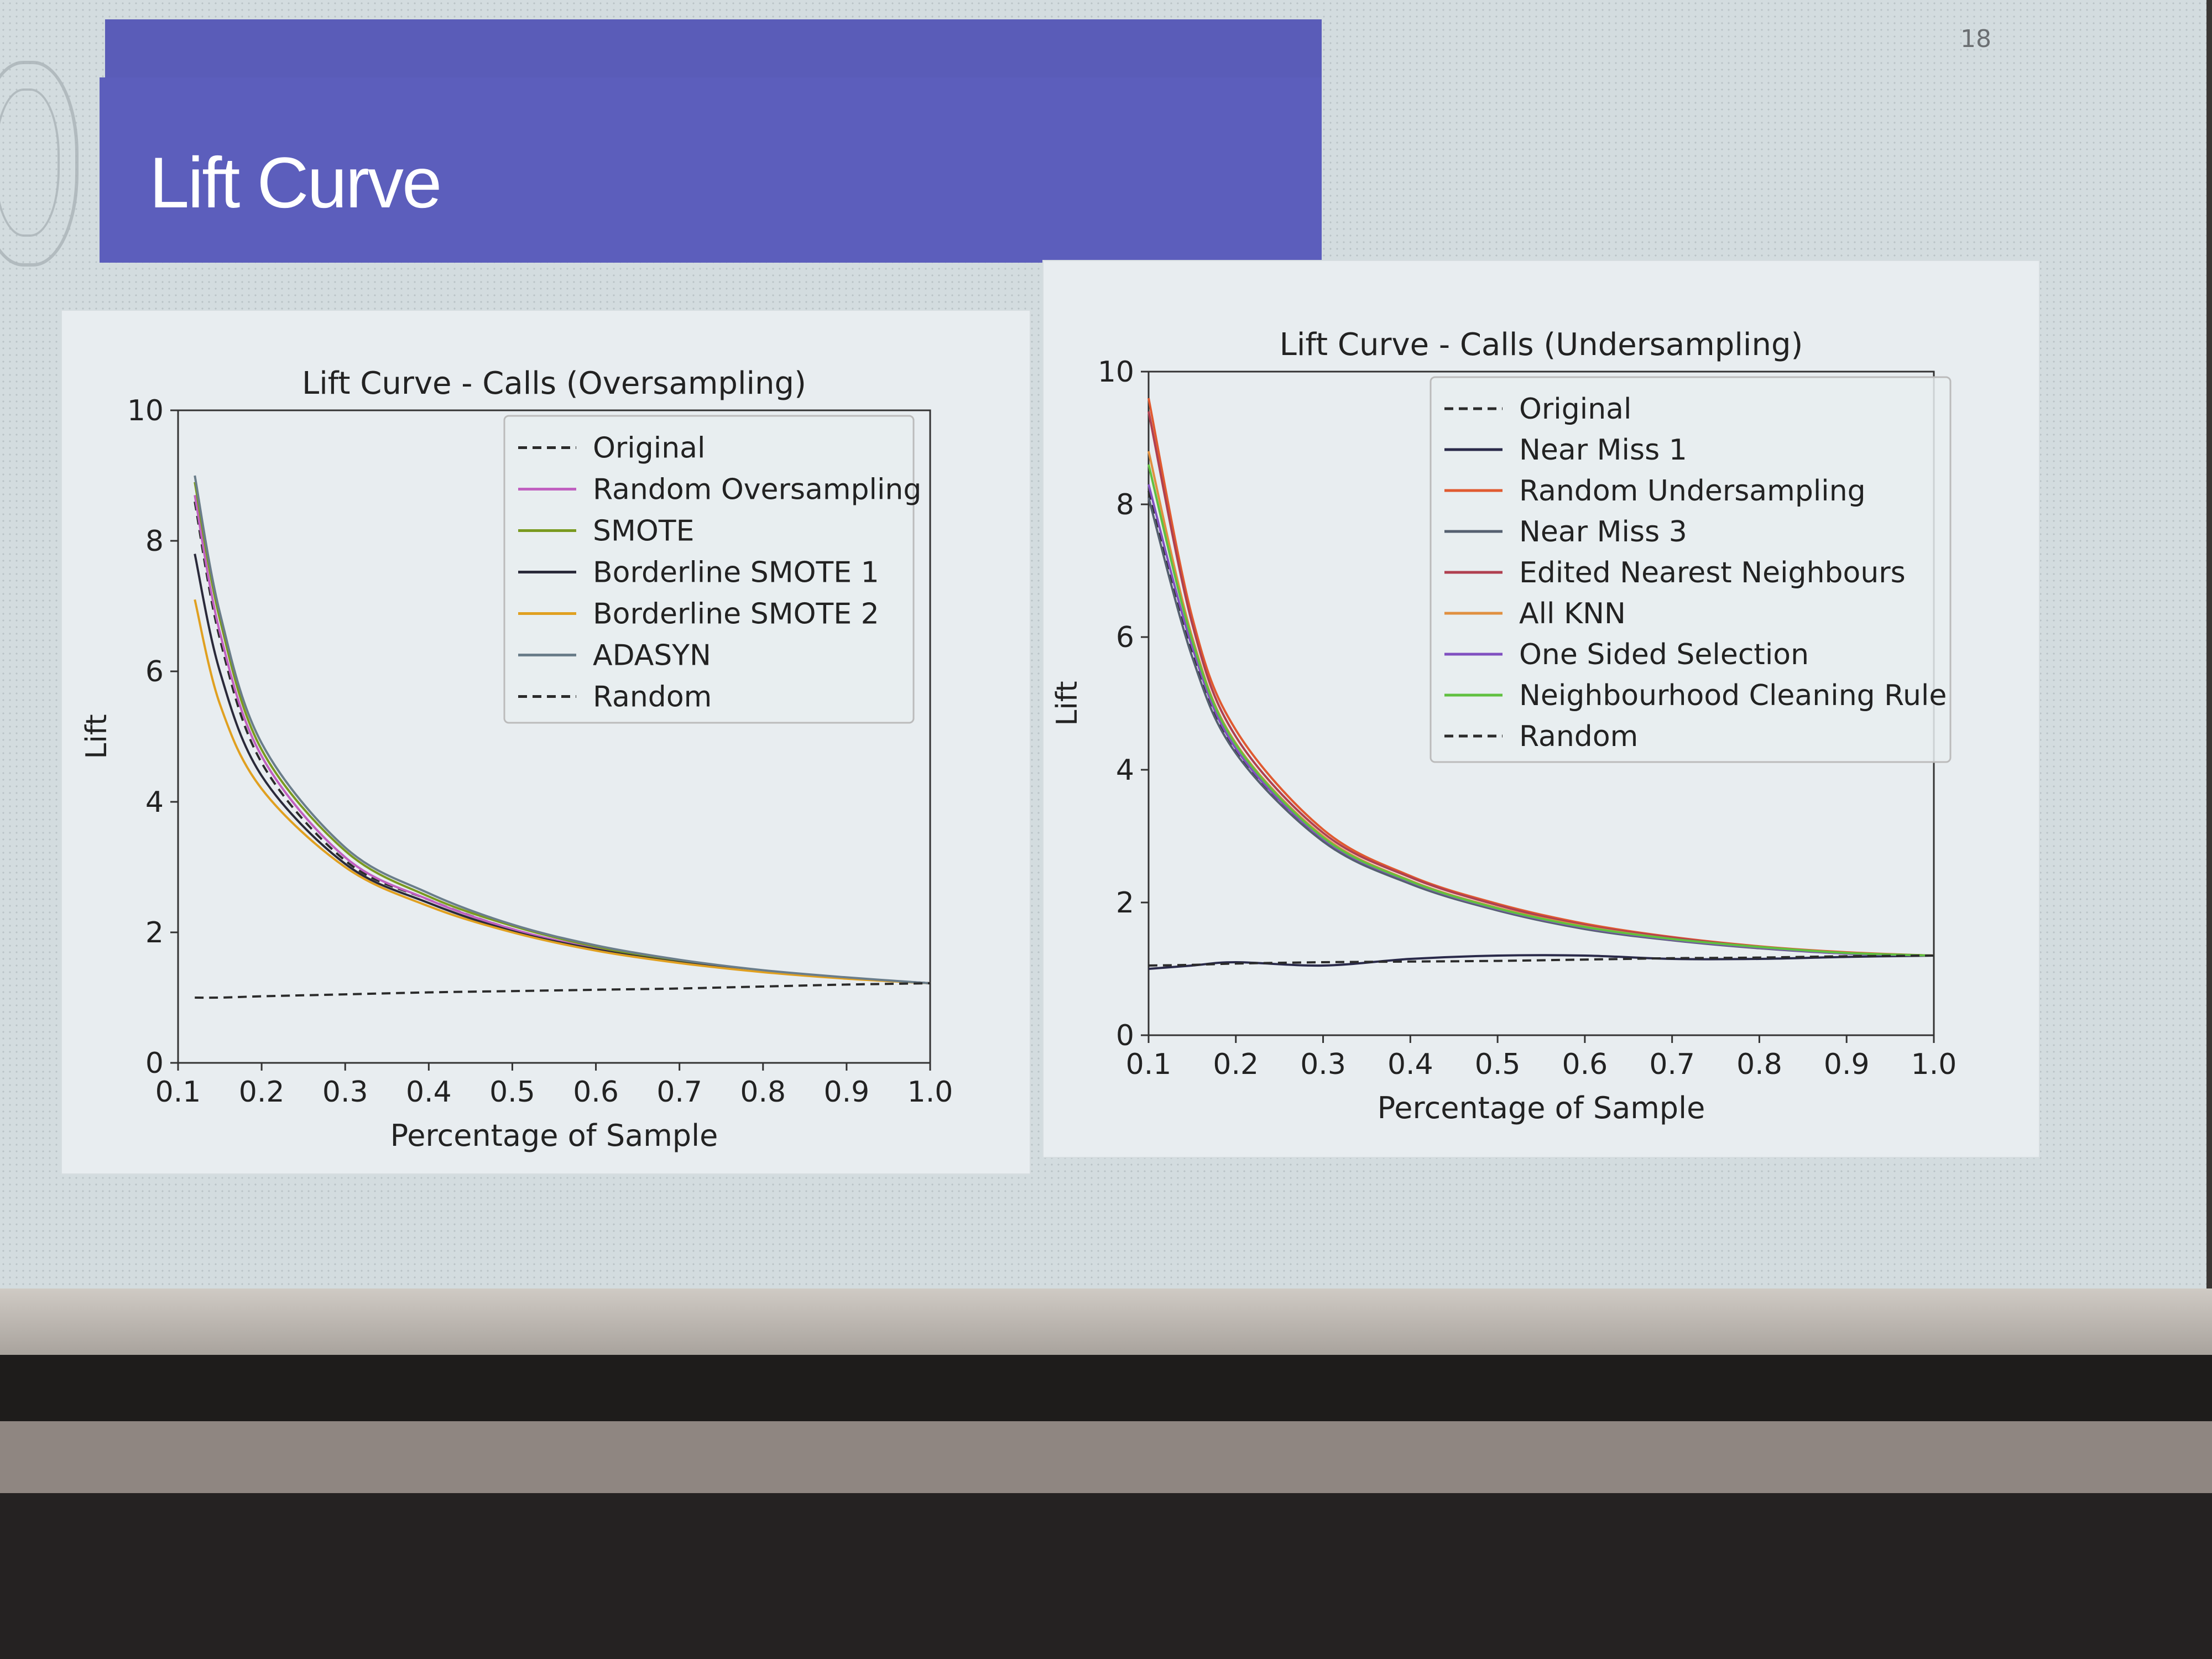  Describe the element at coordinates (1603, 451) in the screenshot. I see `legend-label: Near Miss 1` at that location.